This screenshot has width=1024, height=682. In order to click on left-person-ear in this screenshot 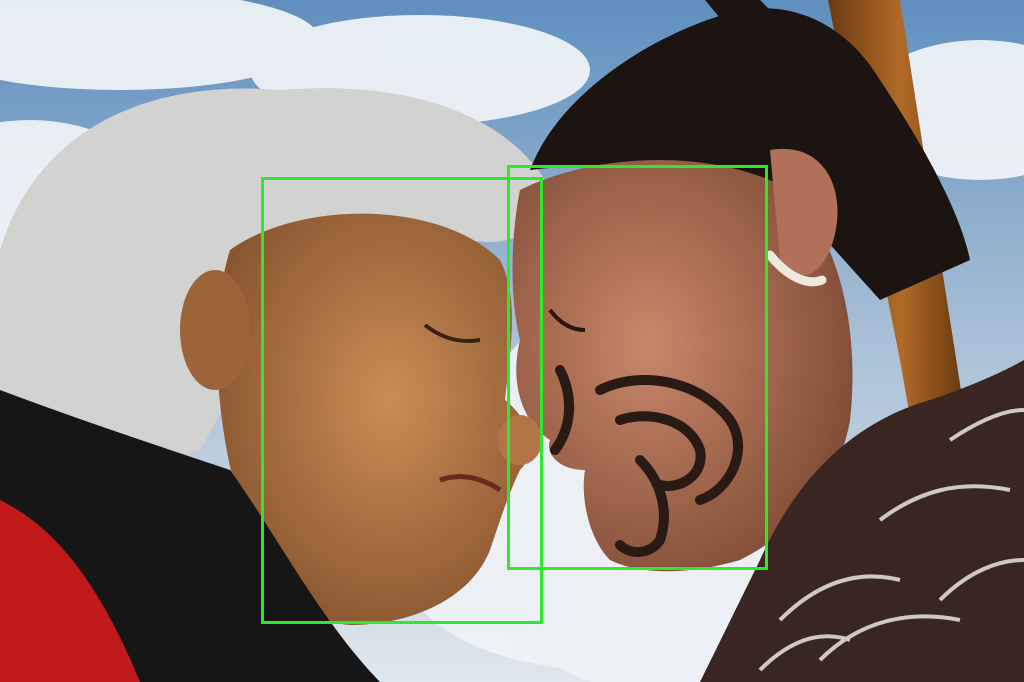, I will do `click(215, 330)`.